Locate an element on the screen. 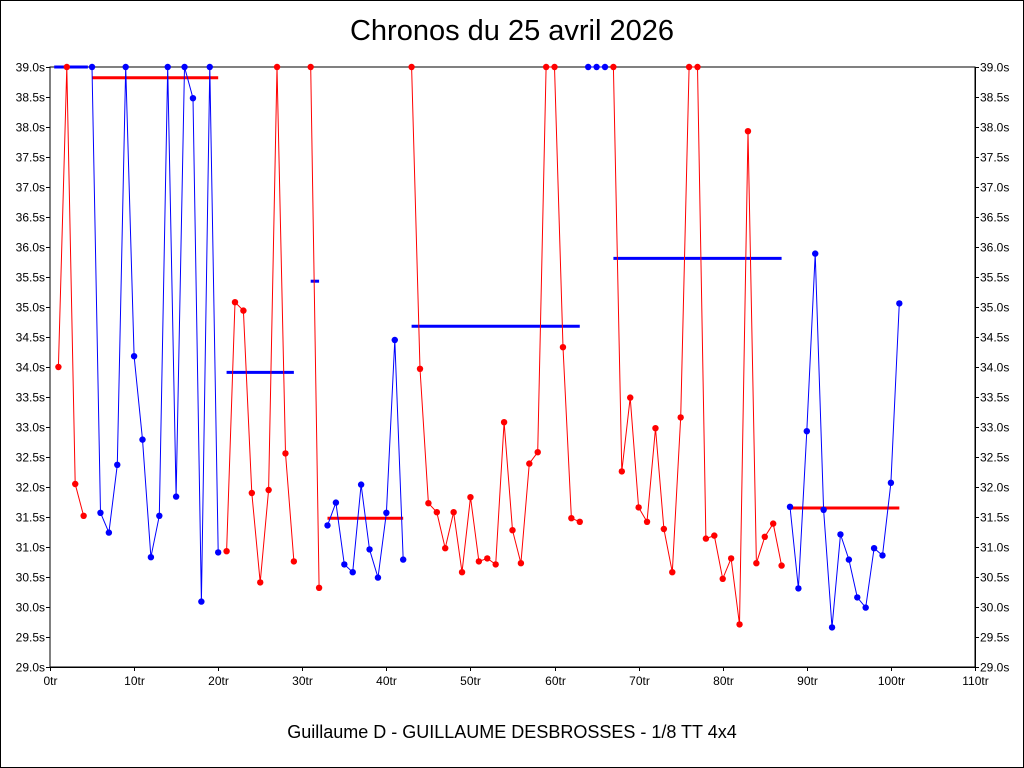  y-tick-label: 35.5s is located at coordinates (30, 278).